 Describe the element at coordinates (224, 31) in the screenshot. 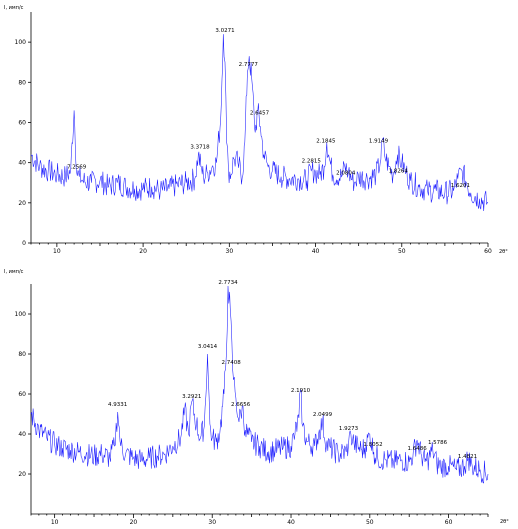

I see `peak-label: 3.0271` at that location.